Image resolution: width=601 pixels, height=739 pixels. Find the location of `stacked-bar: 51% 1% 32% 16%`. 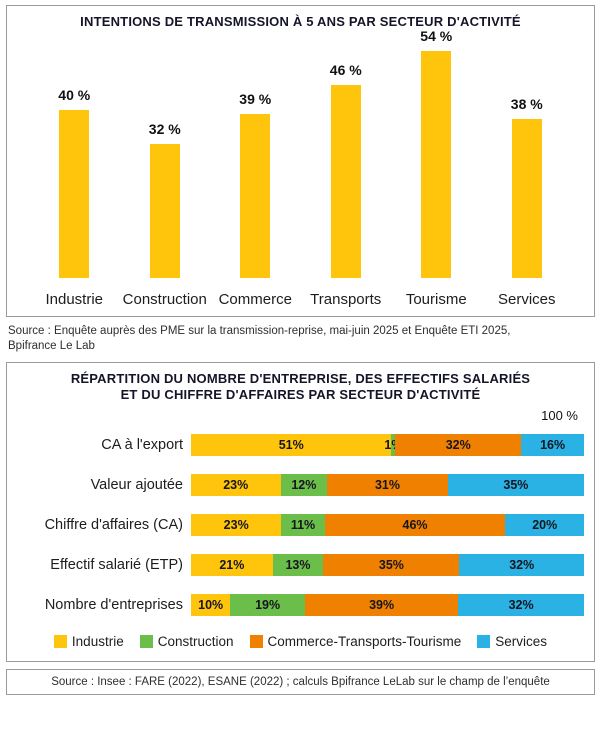

stacked-bar: 51% 1% 32% 16% is located at coordinates (388, 444).